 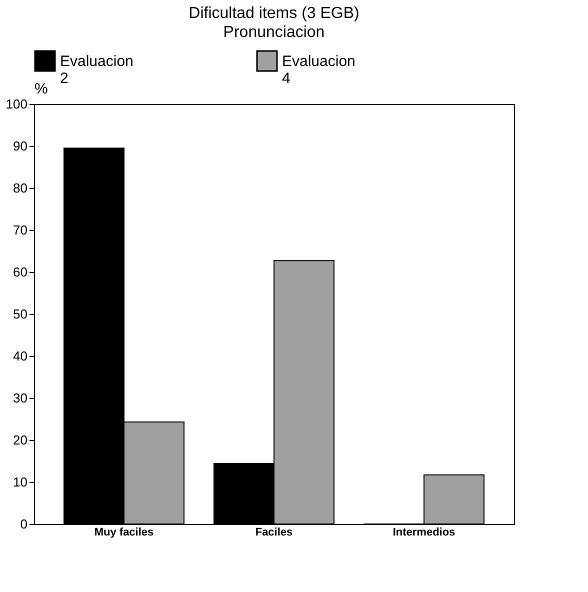 I want to click on y-tick-label: 20, so click(x=20, y=440).